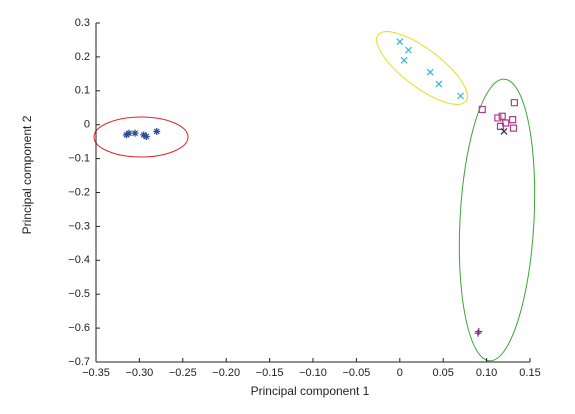 The height and width of the screenshot is (414, 575). Describe the element at coordinates (79, 226) in the screenshot. I see `y-tick-label: −0.3` at that location.